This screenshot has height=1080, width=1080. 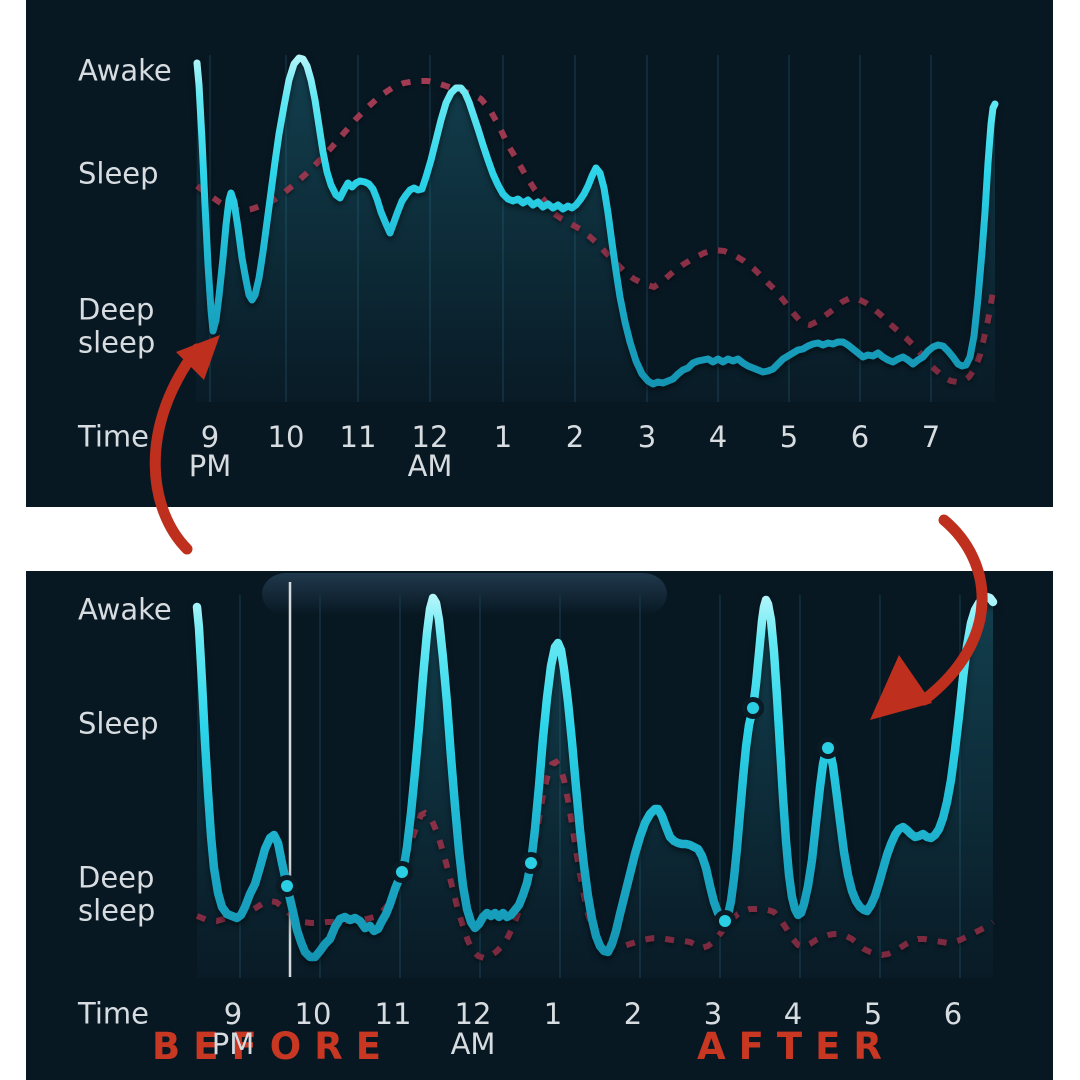 I want to click on after-label: AFTER, so click(x=796, y=1046).